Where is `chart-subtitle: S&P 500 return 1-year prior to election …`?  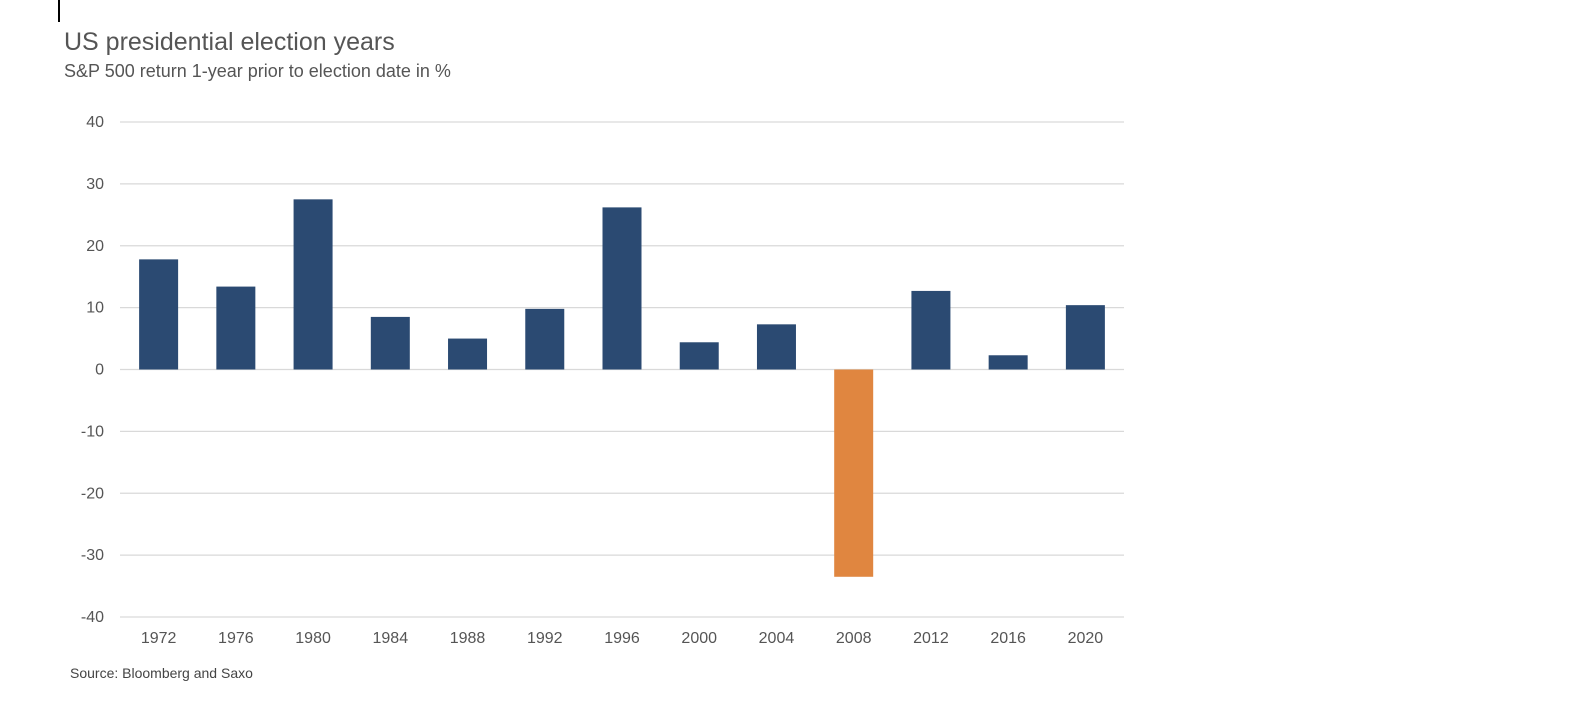 chart-subtitle: S&P 500 return 1-year prior to election … is located at coordinates (257, 71).